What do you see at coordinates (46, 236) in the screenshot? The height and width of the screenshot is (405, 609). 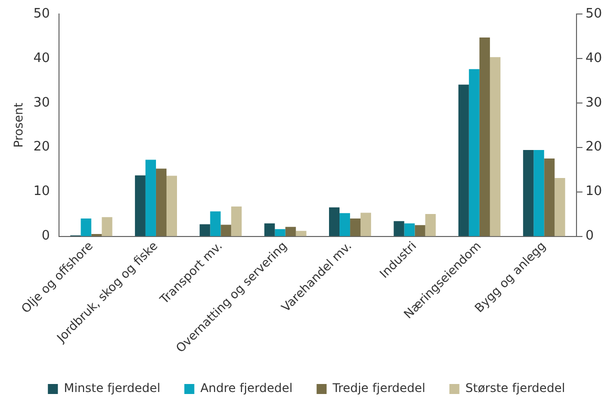 I see `y-tick-label: 0` at bounding box center [46, 236].